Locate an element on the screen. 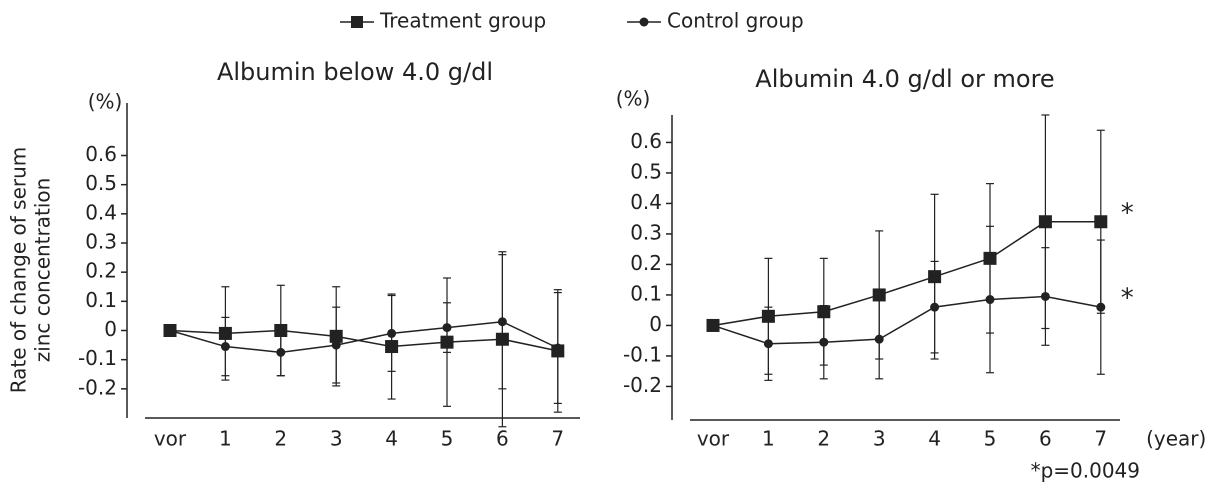 The width and height of the screenshot is (1219, 490). chart-title: Albumin 4.0 g/dl or more is located at coordinates (904, 79).